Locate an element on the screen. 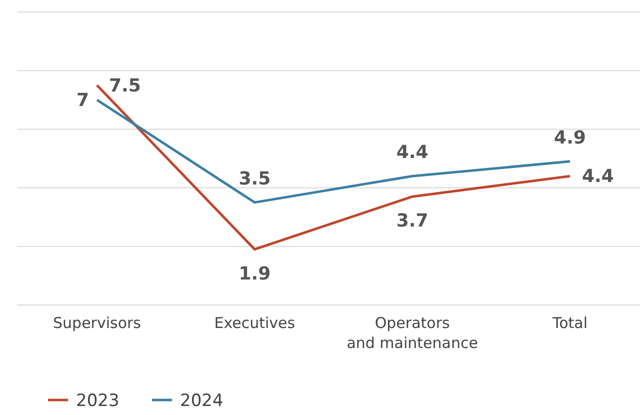 The width and height of the screenshot is (640, 415). x-tick-label: Total is located at coordinates (569, 323).